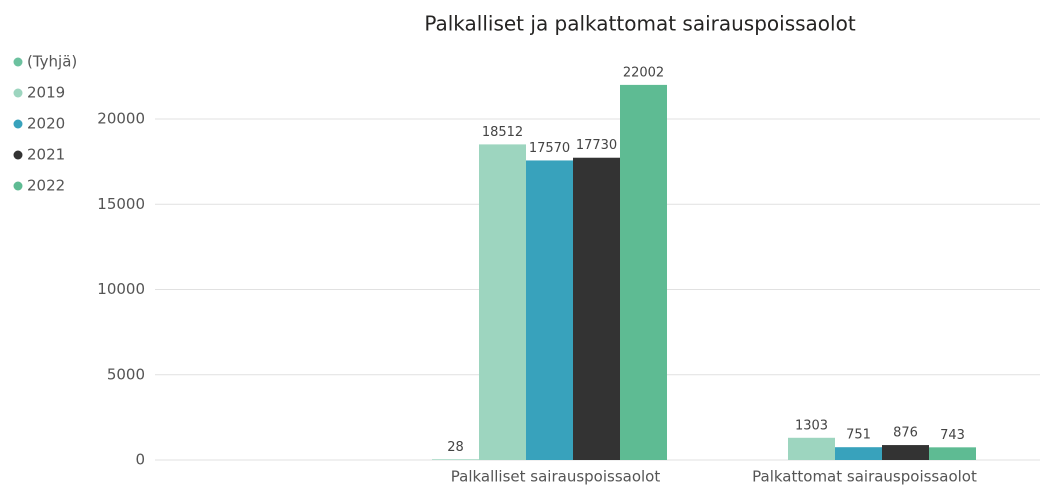 Image resolution: width=1047 pixels, height=502 pixels. What do you see at coordinates (549, 148) in the screenshot?
I see `value-label: 17570` at bounding box center [549, 148].